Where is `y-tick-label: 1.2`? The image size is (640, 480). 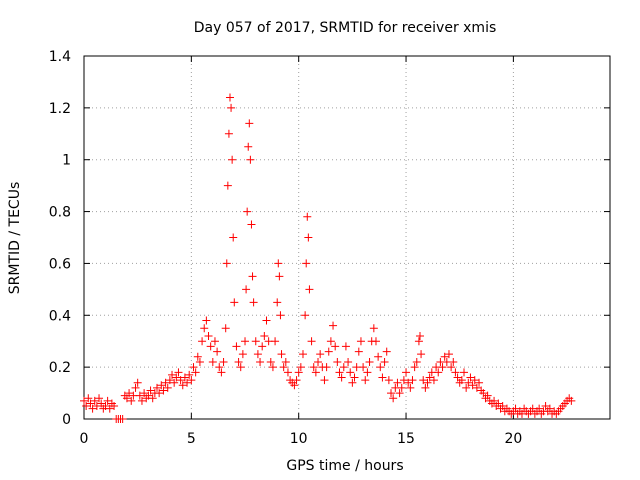 y-tick-label: 1.2 is located at coordinates (60, 109).